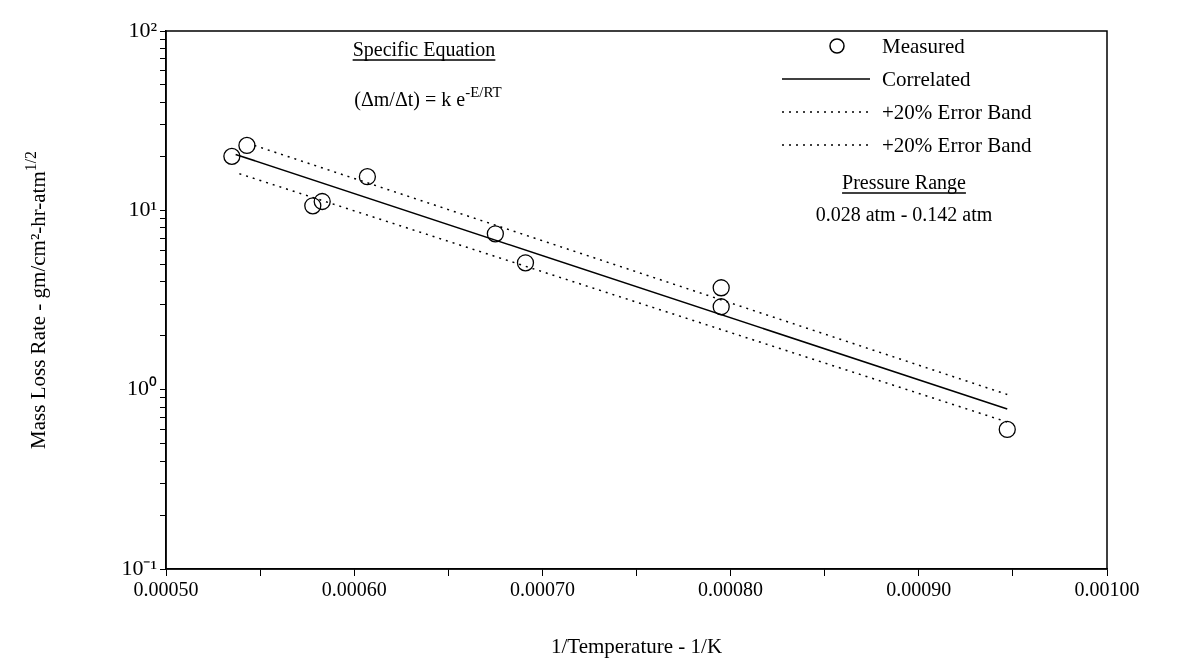 The width and height of the screenshot is (1177, 664). What do you see at coordinates (542, 589) in the screenshot?
I see `x-tick-label: 0.00070` at bounding box center [542, 589].